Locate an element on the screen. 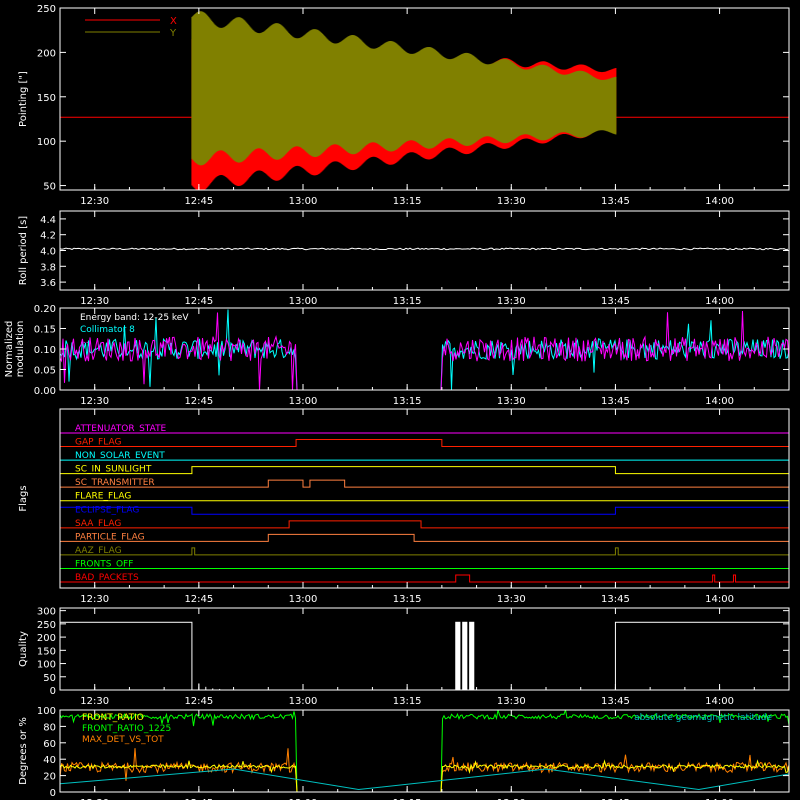 This screenshot has height=800, width=800. flag-line-particle_flag is located at coordinates (424, 537).